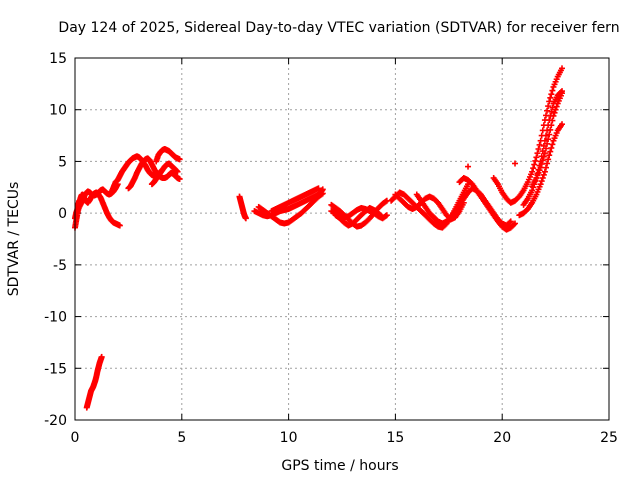  What do you see at coordinates (55, 240) in the screenshot?
I see `y-tick-labels: -20 -15 -10 -5 0 5 10 15` at bounding box center [55, 240].